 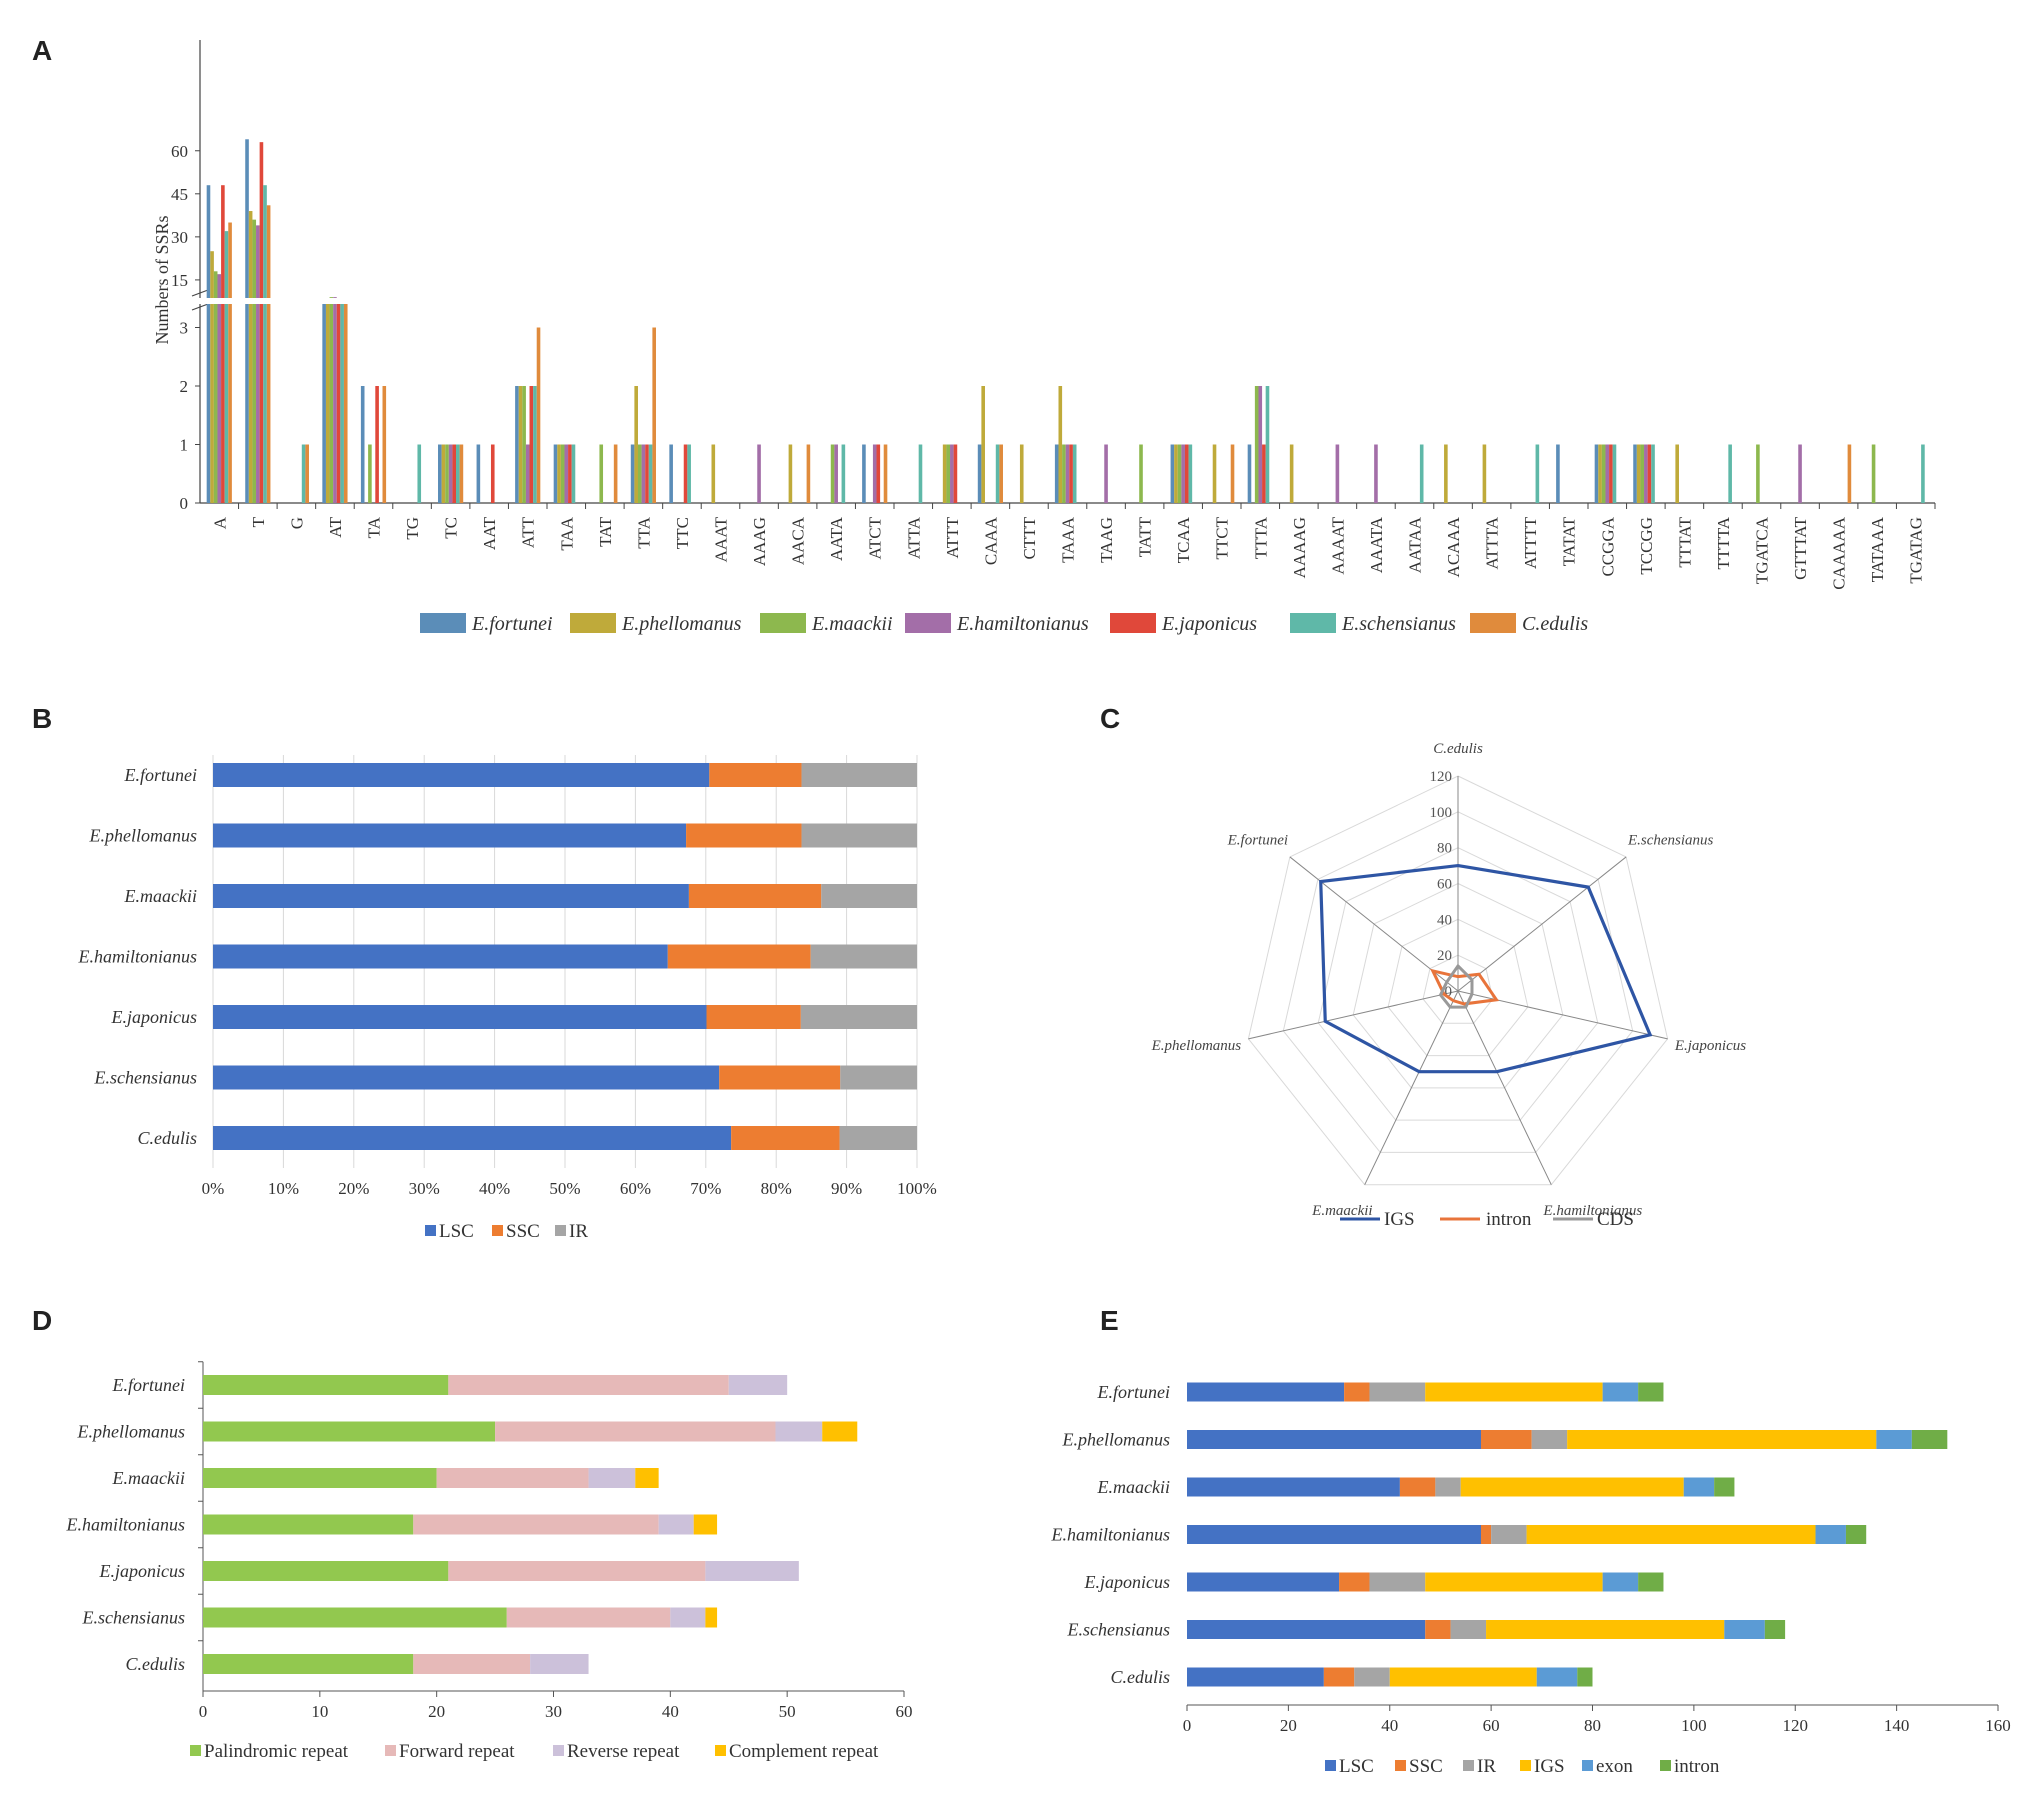 What do you see at coordinates (1116, 1440) in the screenshot?
I see `category-label: E.phellomanus` at bounding box center [1116, 1440].